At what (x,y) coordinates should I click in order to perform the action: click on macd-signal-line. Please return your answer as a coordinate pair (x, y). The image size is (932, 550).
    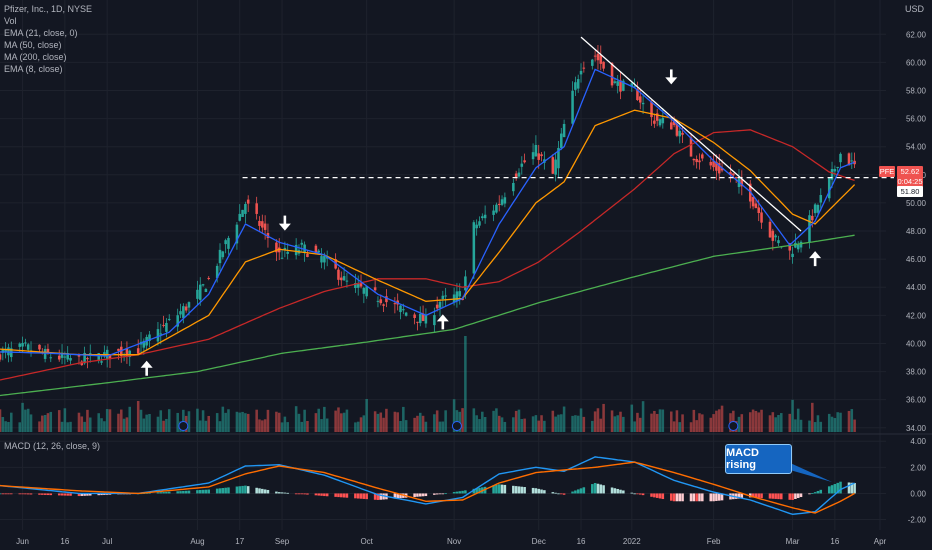
    Looking at the image, I should click on (427, 487).